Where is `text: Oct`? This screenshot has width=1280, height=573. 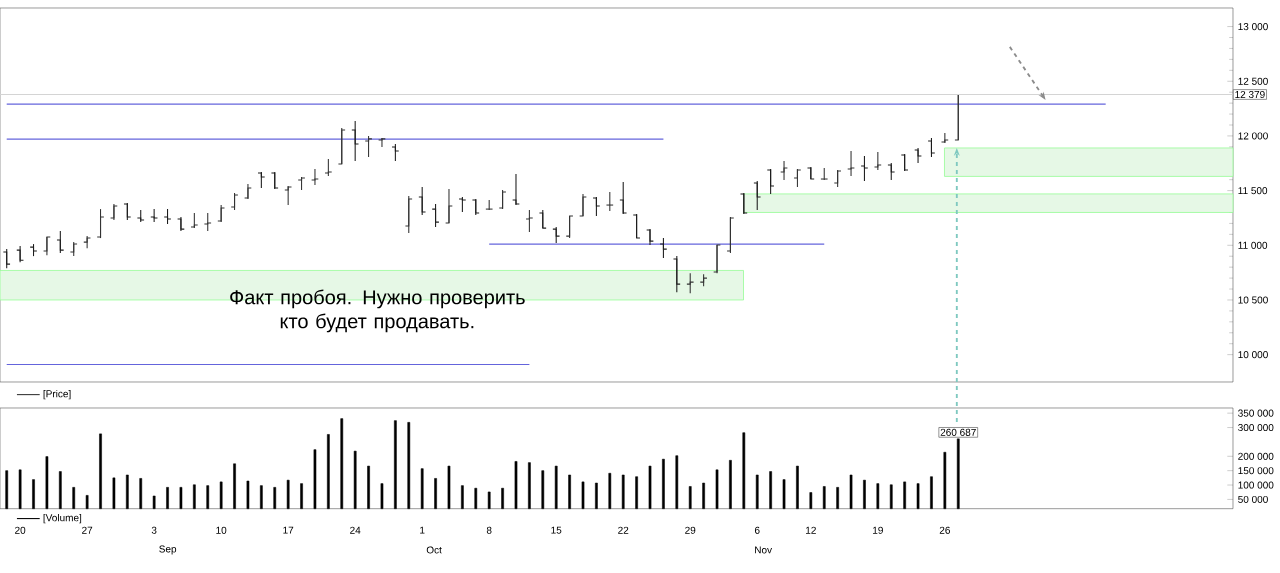
text: Oct is located at coordinates (434, 550).